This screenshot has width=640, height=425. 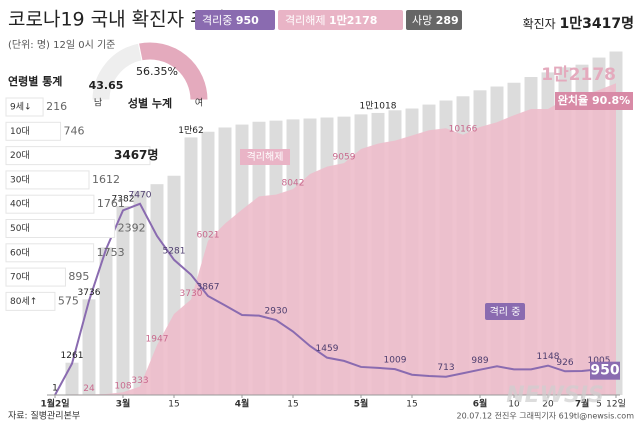 I want to click on donut-value: 43.65, so click(x=106, y=85).